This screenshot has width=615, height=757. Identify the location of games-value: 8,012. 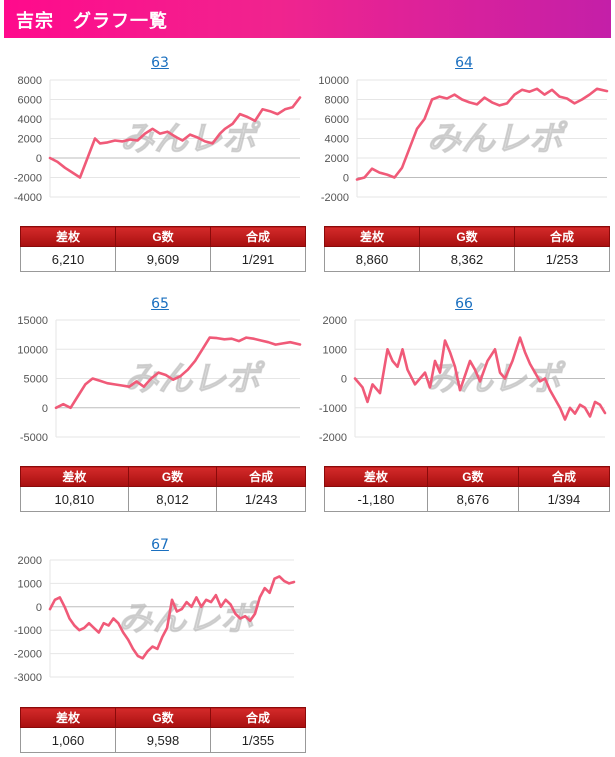
(172, 499).